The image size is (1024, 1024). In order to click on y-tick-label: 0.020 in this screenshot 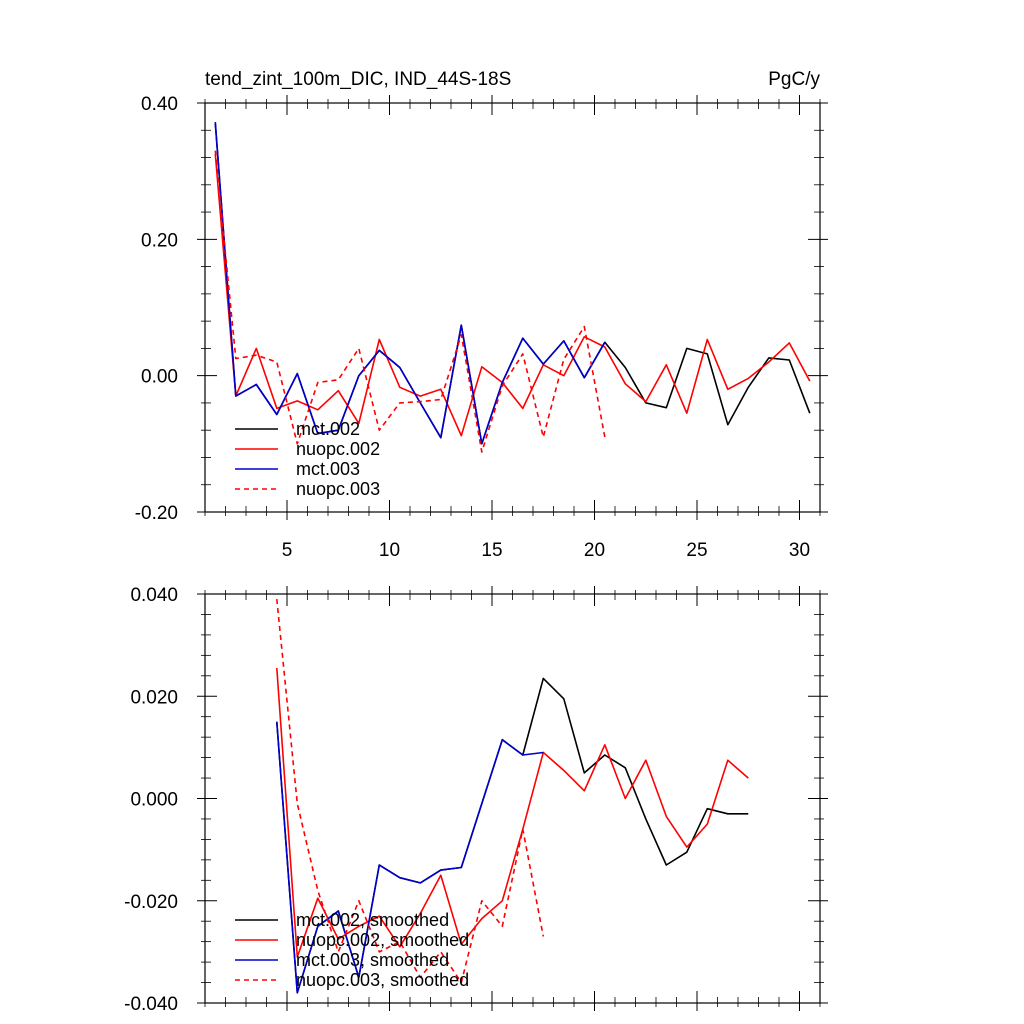, I will do `click(154, 697)`.